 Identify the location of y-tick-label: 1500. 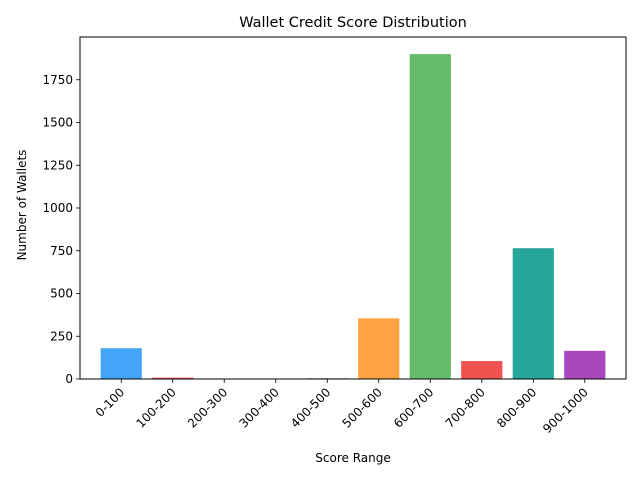
(57, 123).